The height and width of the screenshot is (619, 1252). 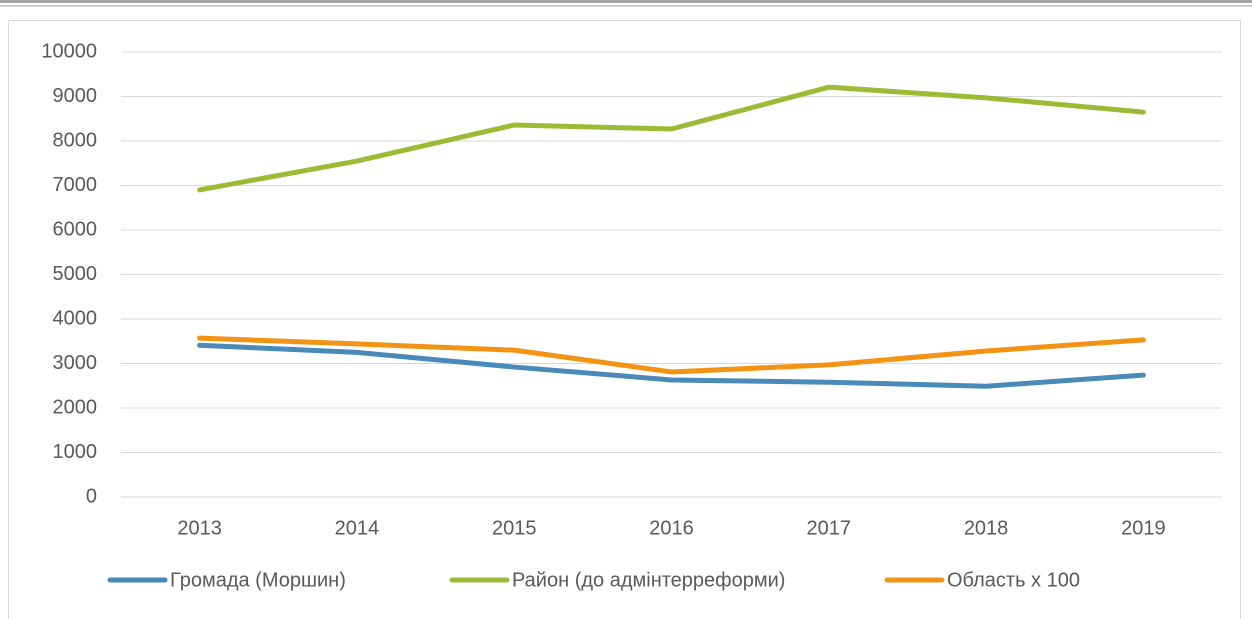 What do you see at coordinates (829, 528) in the screenshot?
I see `x-tick-label: 2017` at bounding box center [829, 528].